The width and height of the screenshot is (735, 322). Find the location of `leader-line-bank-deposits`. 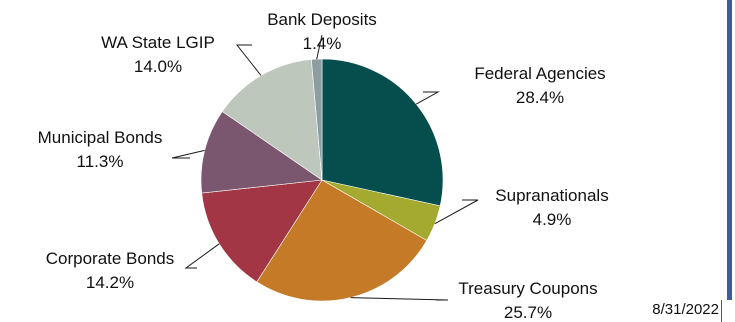

leader-line-bank-deposits is located at coordinates (319, 47).